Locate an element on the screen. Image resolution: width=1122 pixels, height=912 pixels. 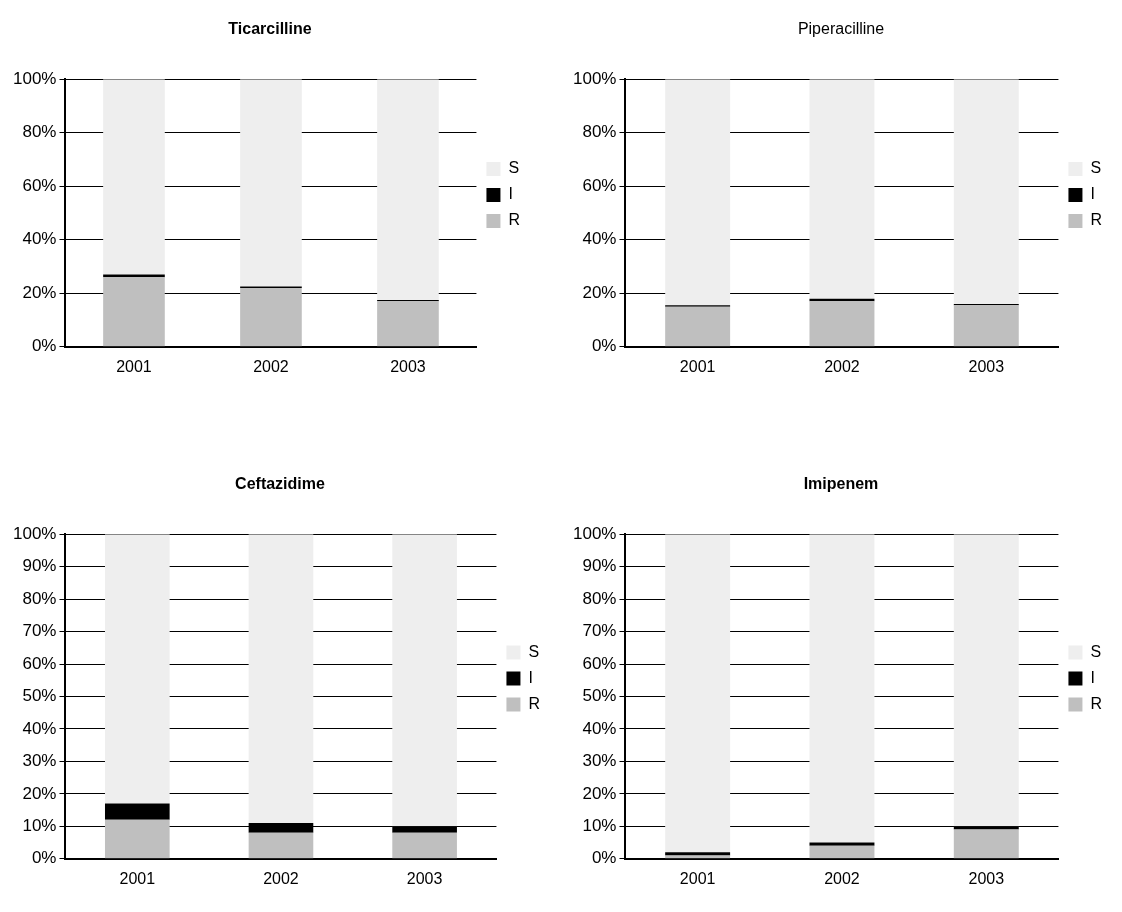
chart-title: Piperacilline is located at coordinates (841, 29).